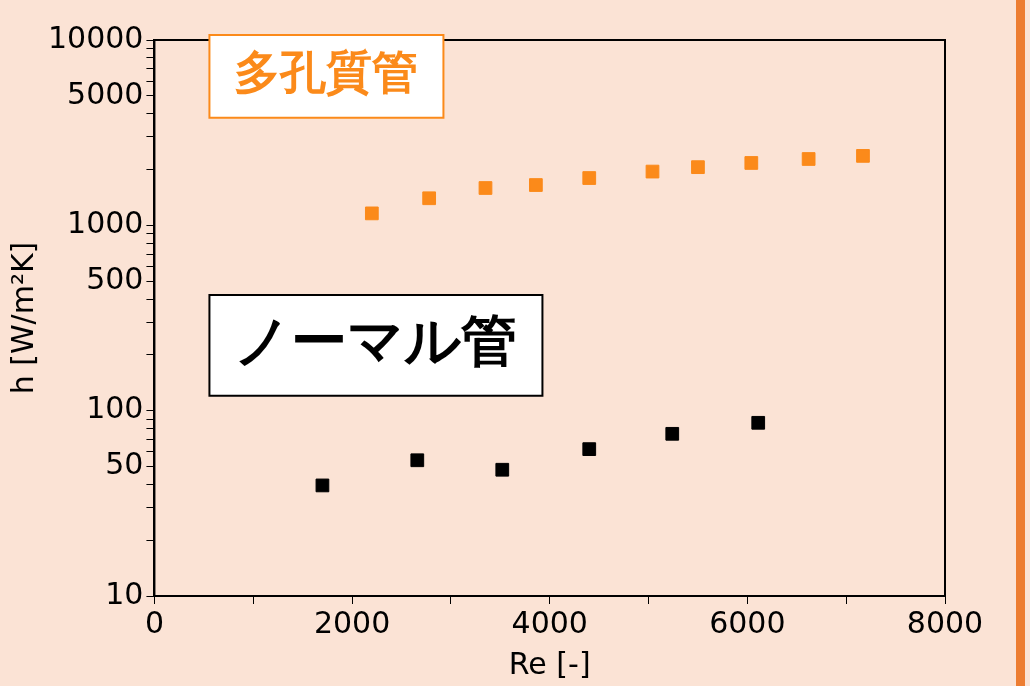 This screenshot has height=686, width=1030. Describe the element at coordinates (352, 622) in the screenshot. I see `x-tick-label: 2000` at that location.